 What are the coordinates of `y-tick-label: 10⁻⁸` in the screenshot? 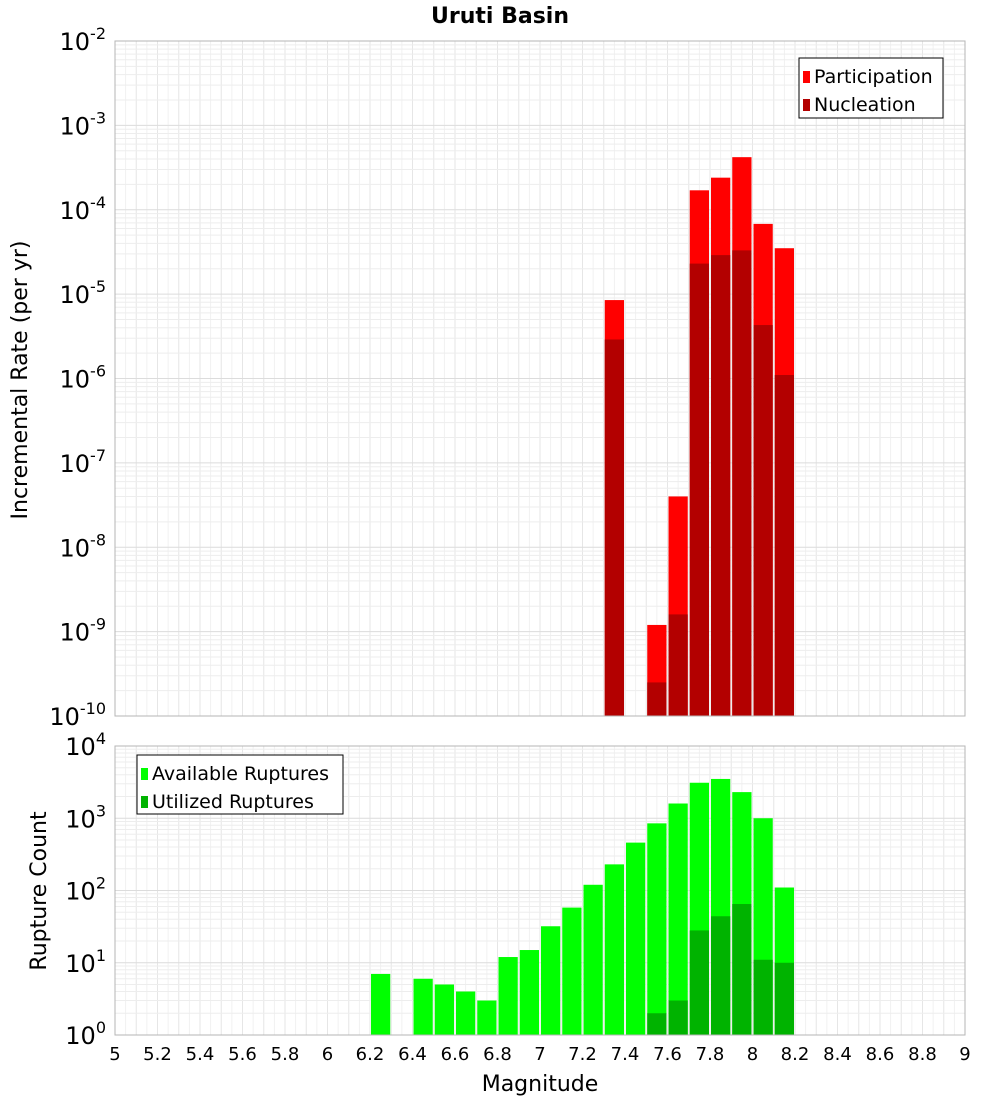 It's located at (83, 546).